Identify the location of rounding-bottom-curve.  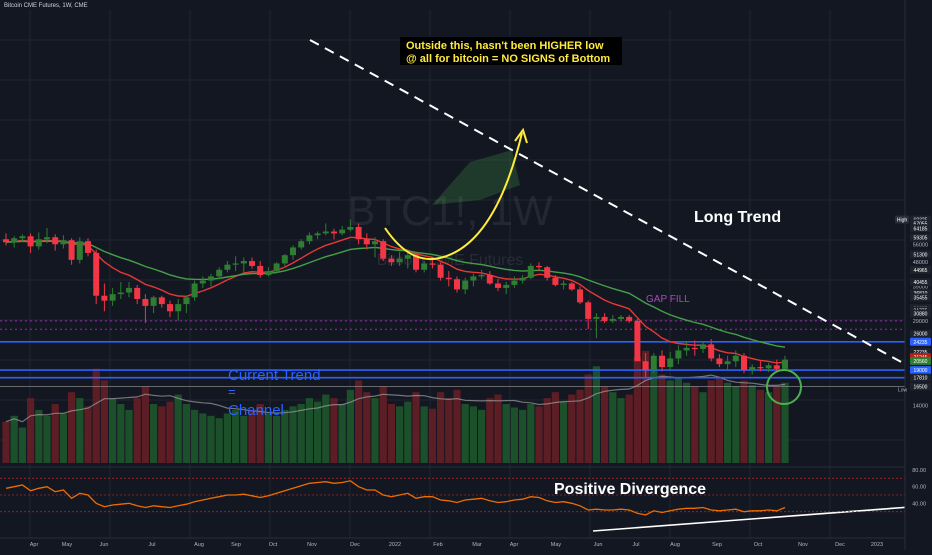
(453, 196).